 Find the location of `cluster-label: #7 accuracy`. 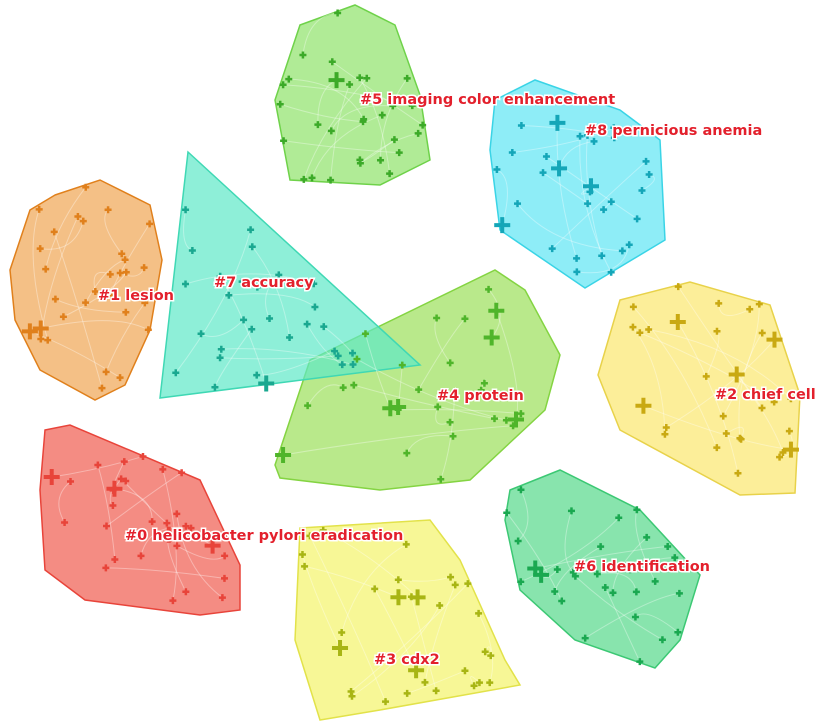

cluster-label: #7 accuracy is located at coordinates (264, 283).